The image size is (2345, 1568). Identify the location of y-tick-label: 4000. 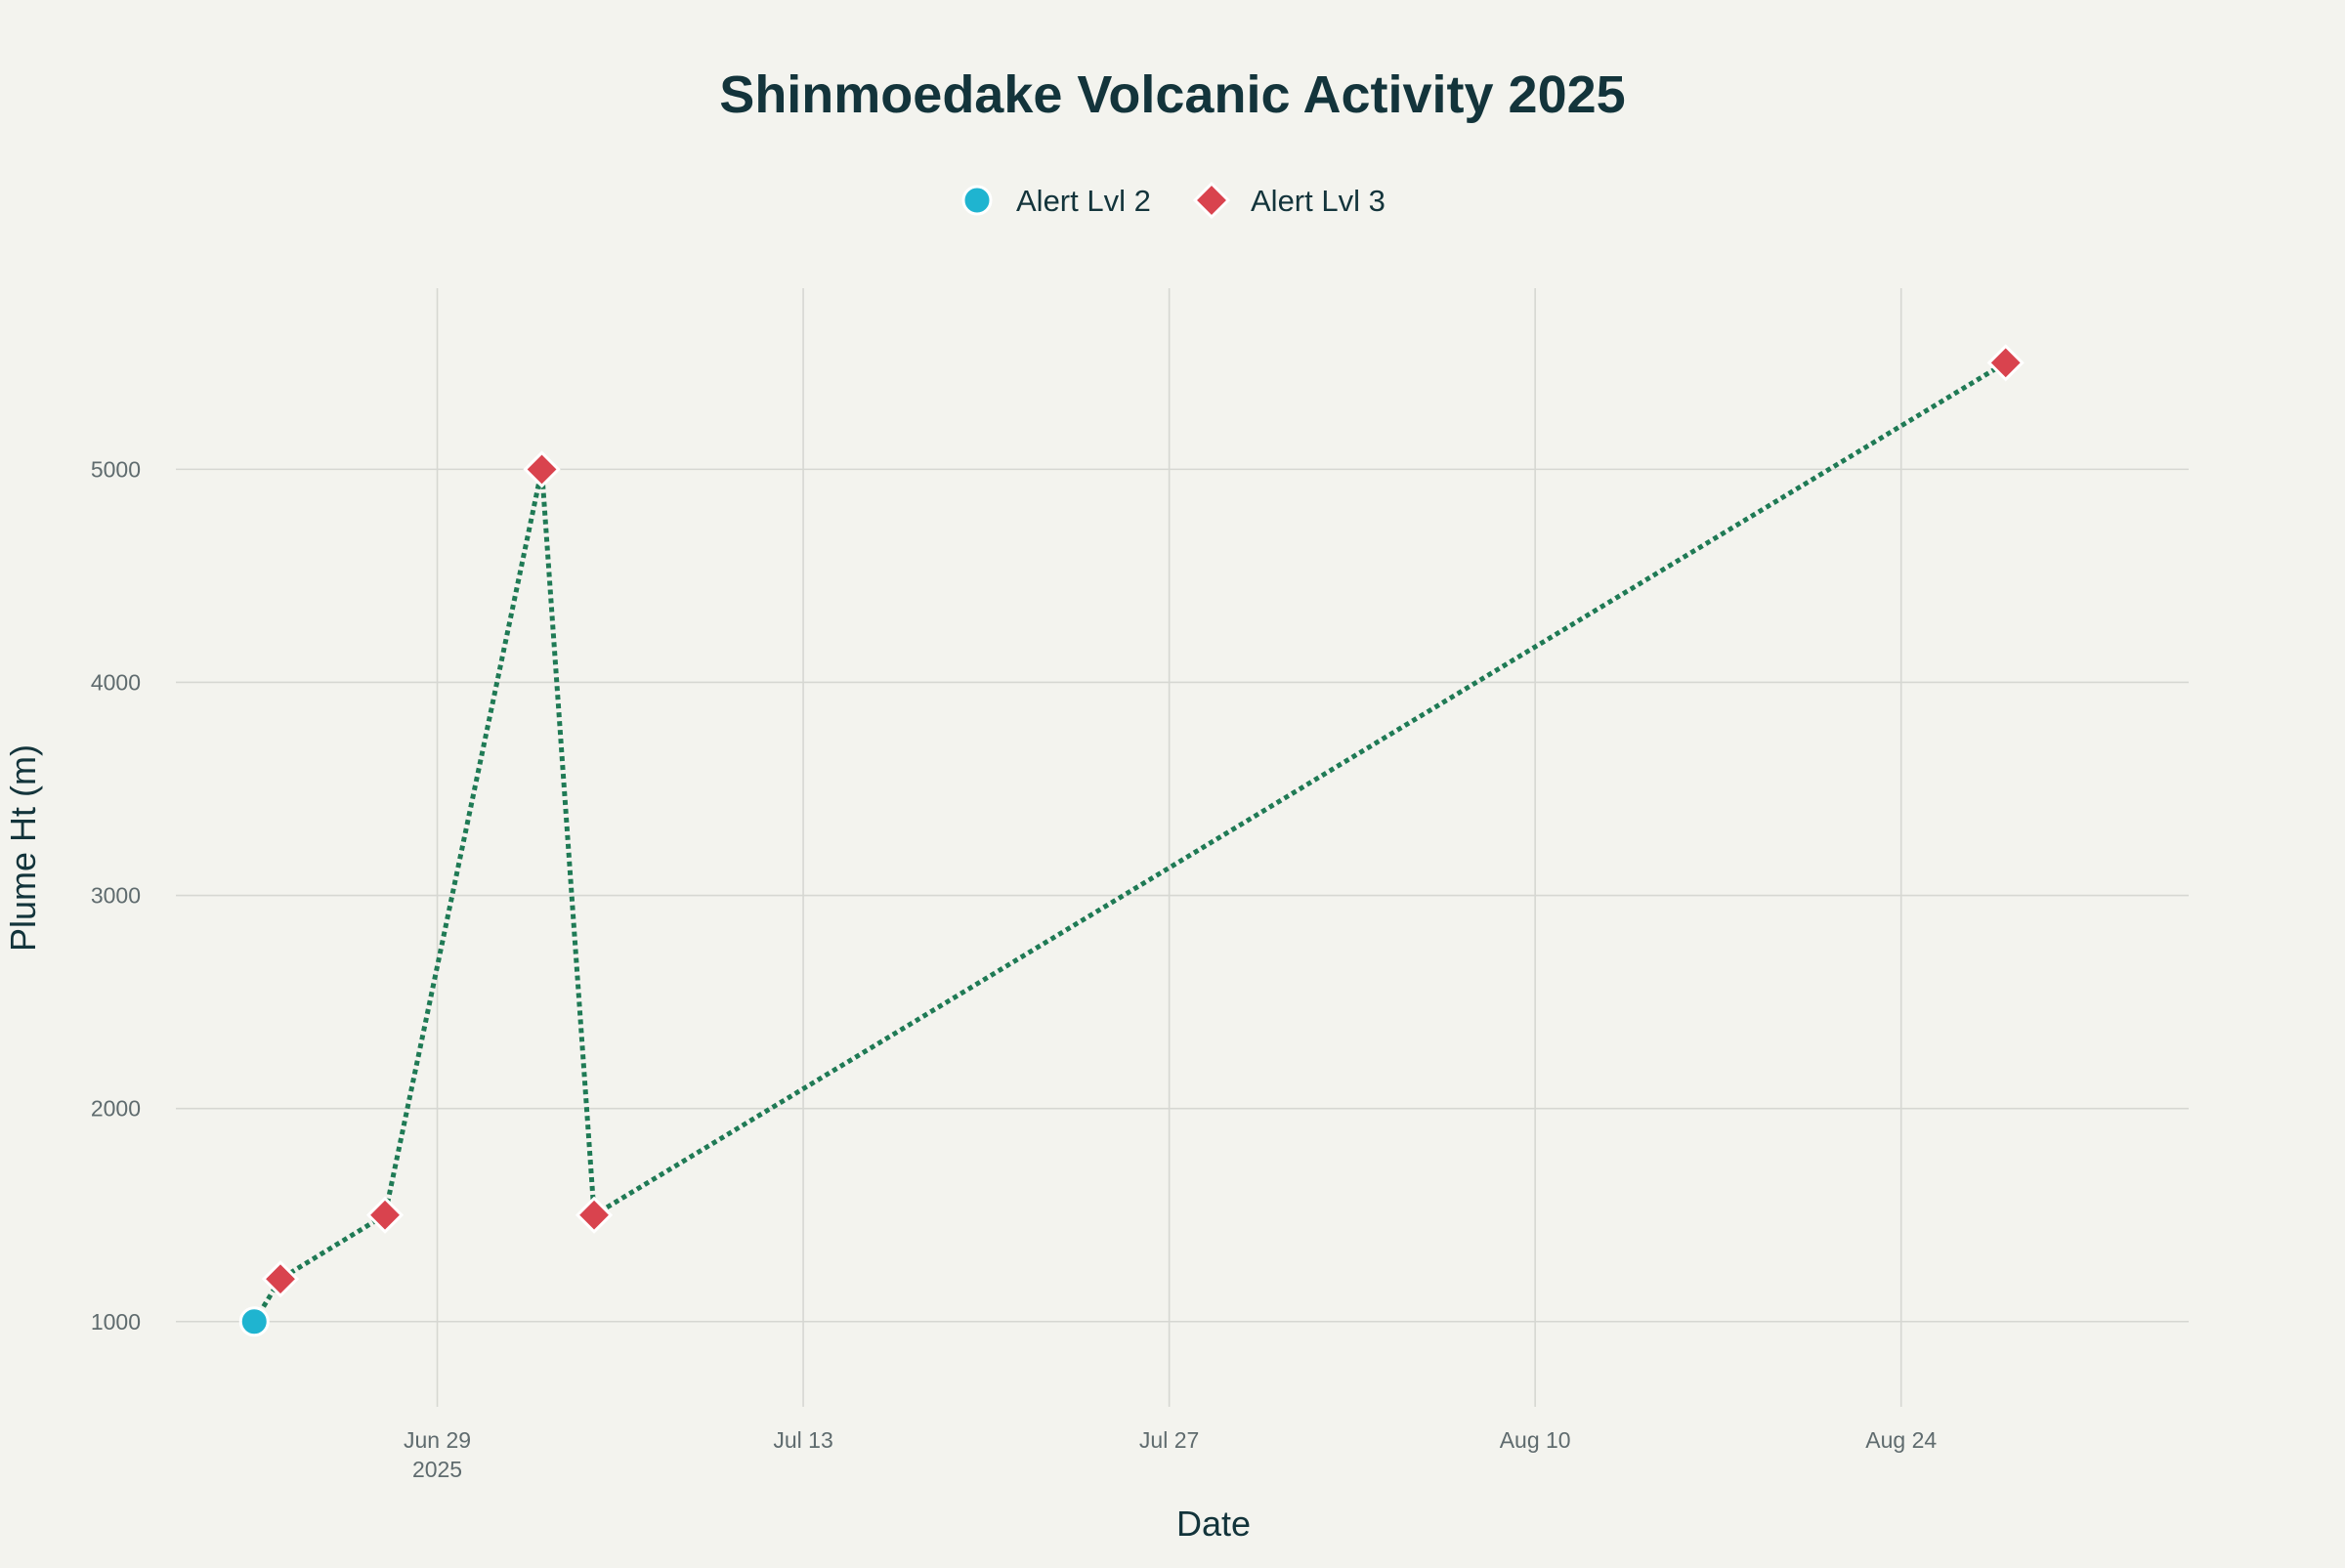
(116, 682).